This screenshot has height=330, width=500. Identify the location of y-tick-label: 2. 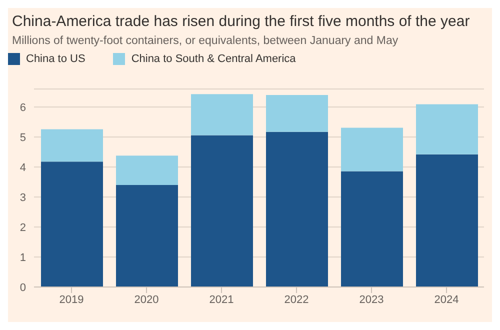
(23, 228).